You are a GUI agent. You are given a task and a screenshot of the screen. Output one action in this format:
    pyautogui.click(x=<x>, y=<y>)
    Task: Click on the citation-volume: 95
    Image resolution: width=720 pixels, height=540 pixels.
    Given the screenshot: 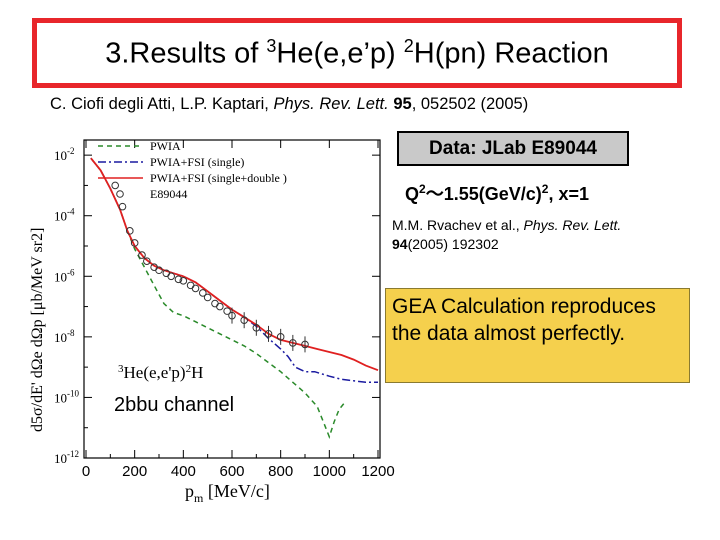 What is the action you would take?
    pyautogui.click(x=402, y=104)
    